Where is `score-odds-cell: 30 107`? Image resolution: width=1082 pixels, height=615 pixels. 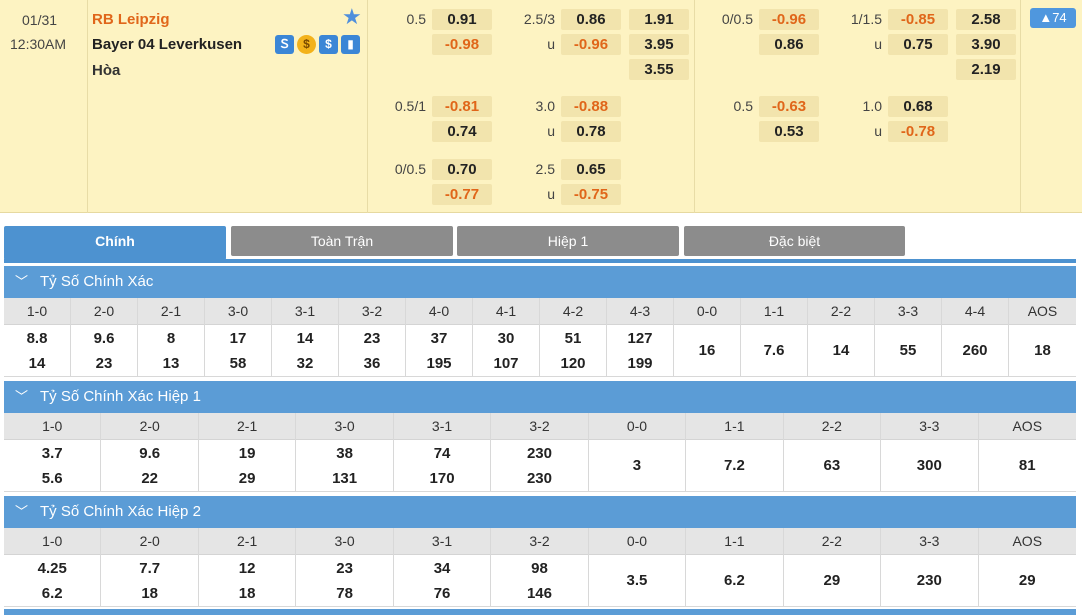 score-odds-cell: 30 107 is located at coordinates (506, 351).